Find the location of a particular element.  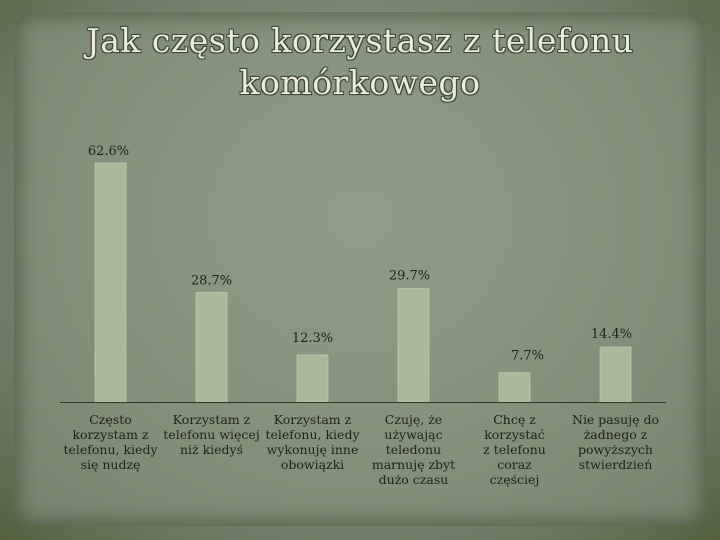

data-label-5: 7.7% is located at coordinates (527, 356).